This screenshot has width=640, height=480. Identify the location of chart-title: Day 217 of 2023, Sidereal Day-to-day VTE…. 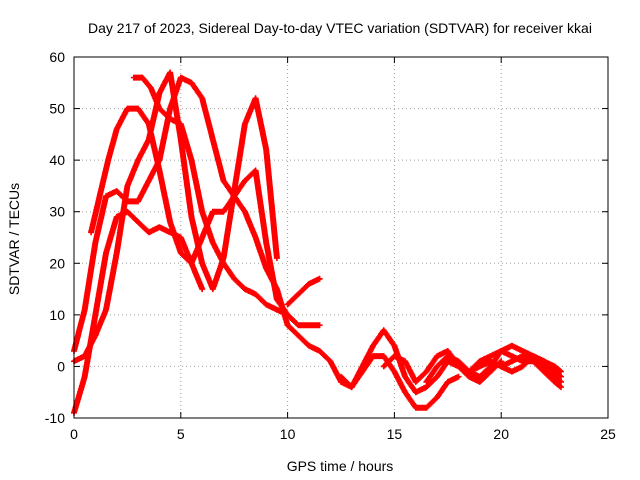
(340, 28).